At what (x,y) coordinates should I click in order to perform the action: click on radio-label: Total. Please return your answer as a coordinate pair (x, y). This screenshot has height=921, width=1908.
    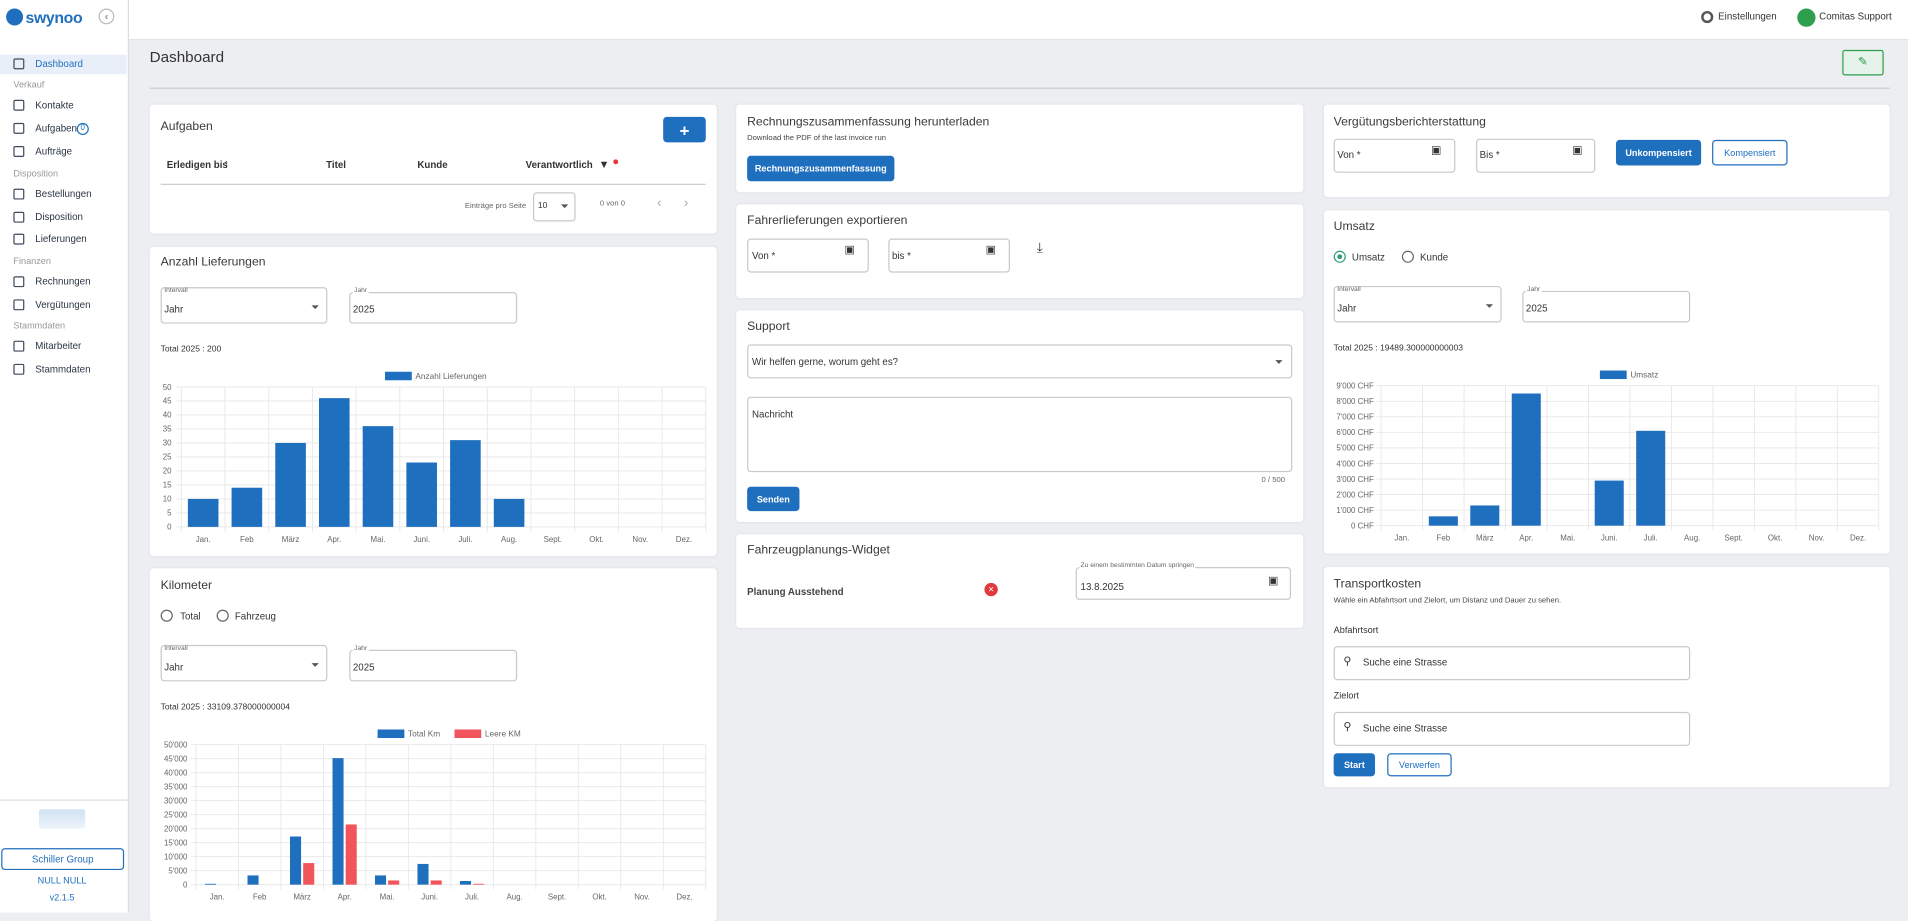
    Looking at the image, I should click on (190, 616).